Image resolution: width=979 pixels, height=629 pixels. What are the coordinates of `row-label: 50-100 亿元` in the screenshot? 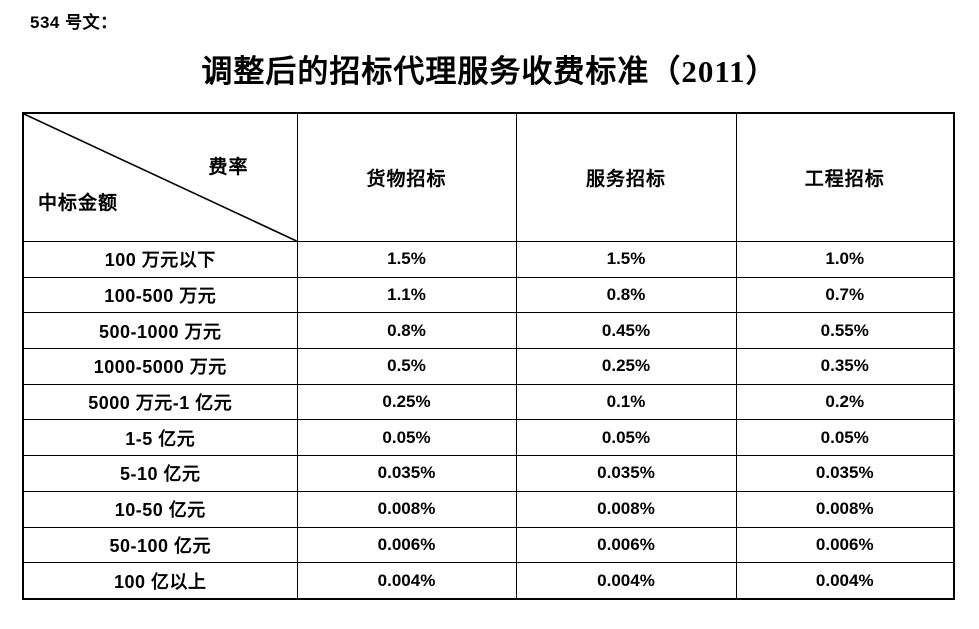 It's located at (160, 545).